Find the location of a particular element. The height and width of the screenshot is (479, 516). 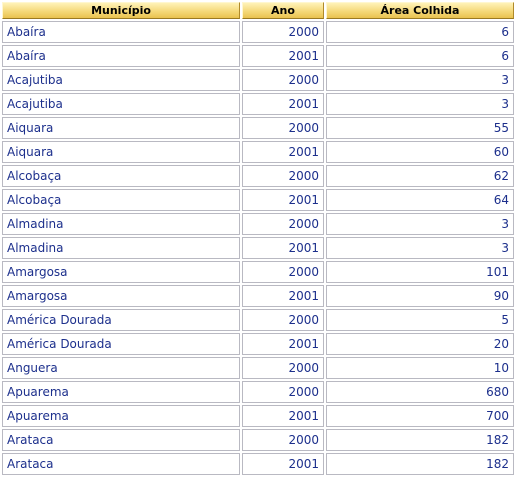

column-header-area-colhida: Área Colhida is located at coordinates (420, 10).